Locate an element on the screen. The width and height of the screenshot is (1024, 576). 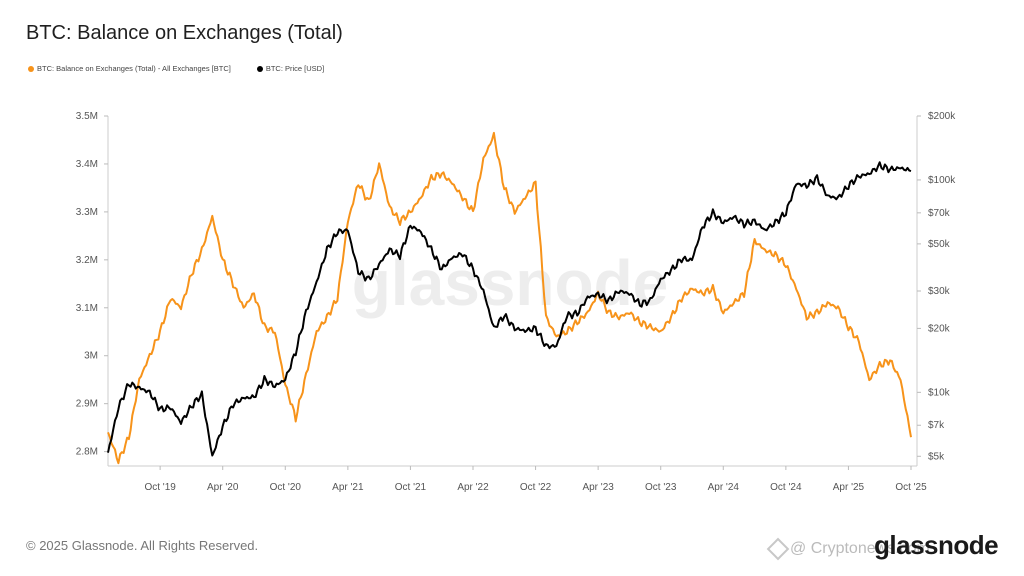
left-tick-label: 3.3M is located at coordinates (87, 212).